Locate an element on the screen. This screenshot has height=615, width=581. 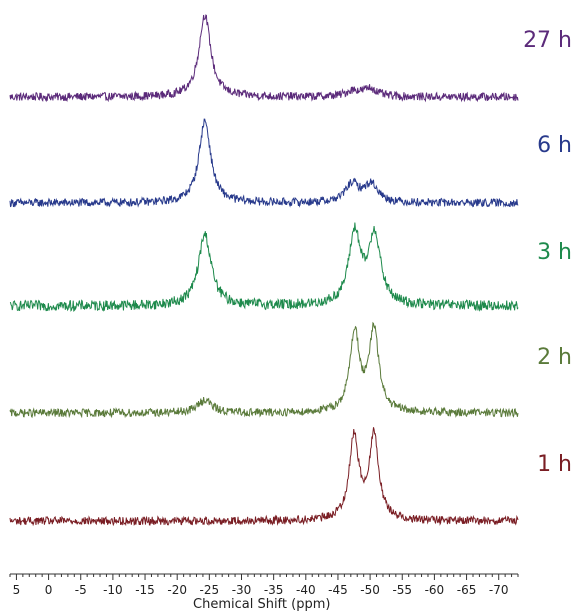
x-tick-label: -60 is located at coordinates (435, 590).